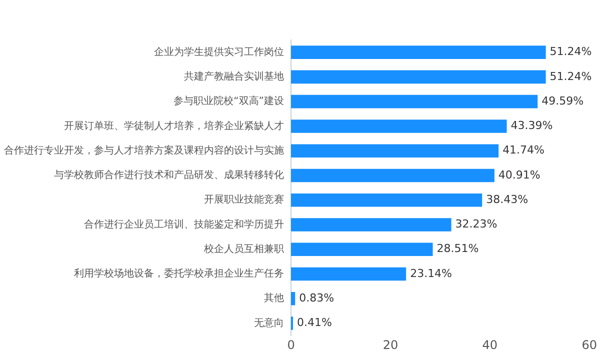 This screenshot has height=360, width=600. What do you see at coordinates (243, 248) in the screenshot?
I see `y-tick-label: 校企人员互相兼职` at bounding box center [243, 248].